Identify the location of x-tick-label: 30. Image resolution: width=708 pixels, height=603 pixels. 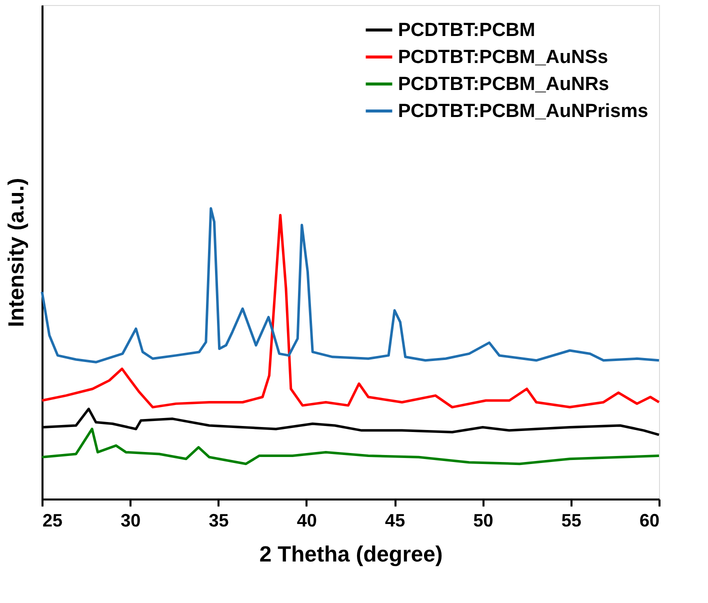
(130, 520).